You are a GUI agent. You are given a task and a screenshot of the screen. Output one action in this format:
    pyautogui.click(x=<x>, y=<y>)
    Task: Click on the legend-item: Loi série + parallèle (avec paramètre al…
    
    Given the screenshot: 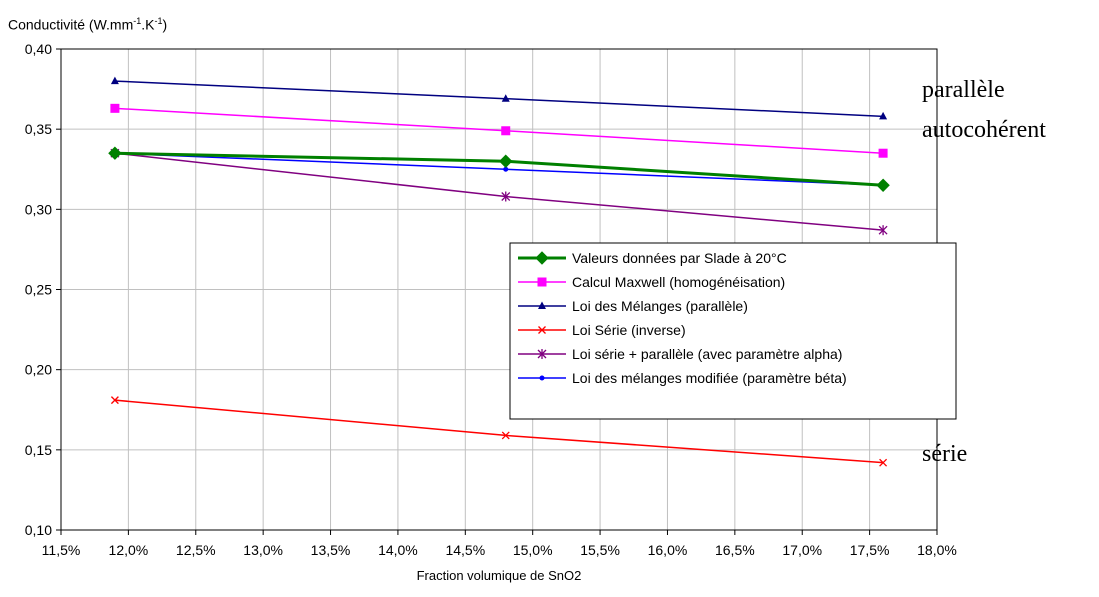 What is the action you would take?
    pyautogui.click(x=680, y=354)
    